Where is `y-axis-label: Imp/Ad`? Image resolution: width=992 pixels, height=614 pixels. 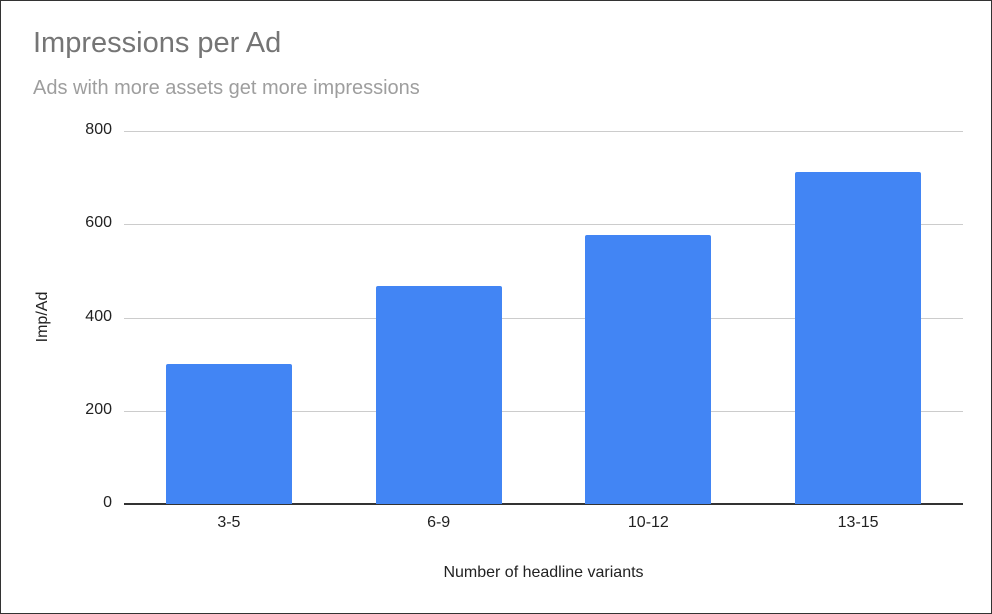 y-axis-label: Imp/Ad is located at coordinates (42, 317).